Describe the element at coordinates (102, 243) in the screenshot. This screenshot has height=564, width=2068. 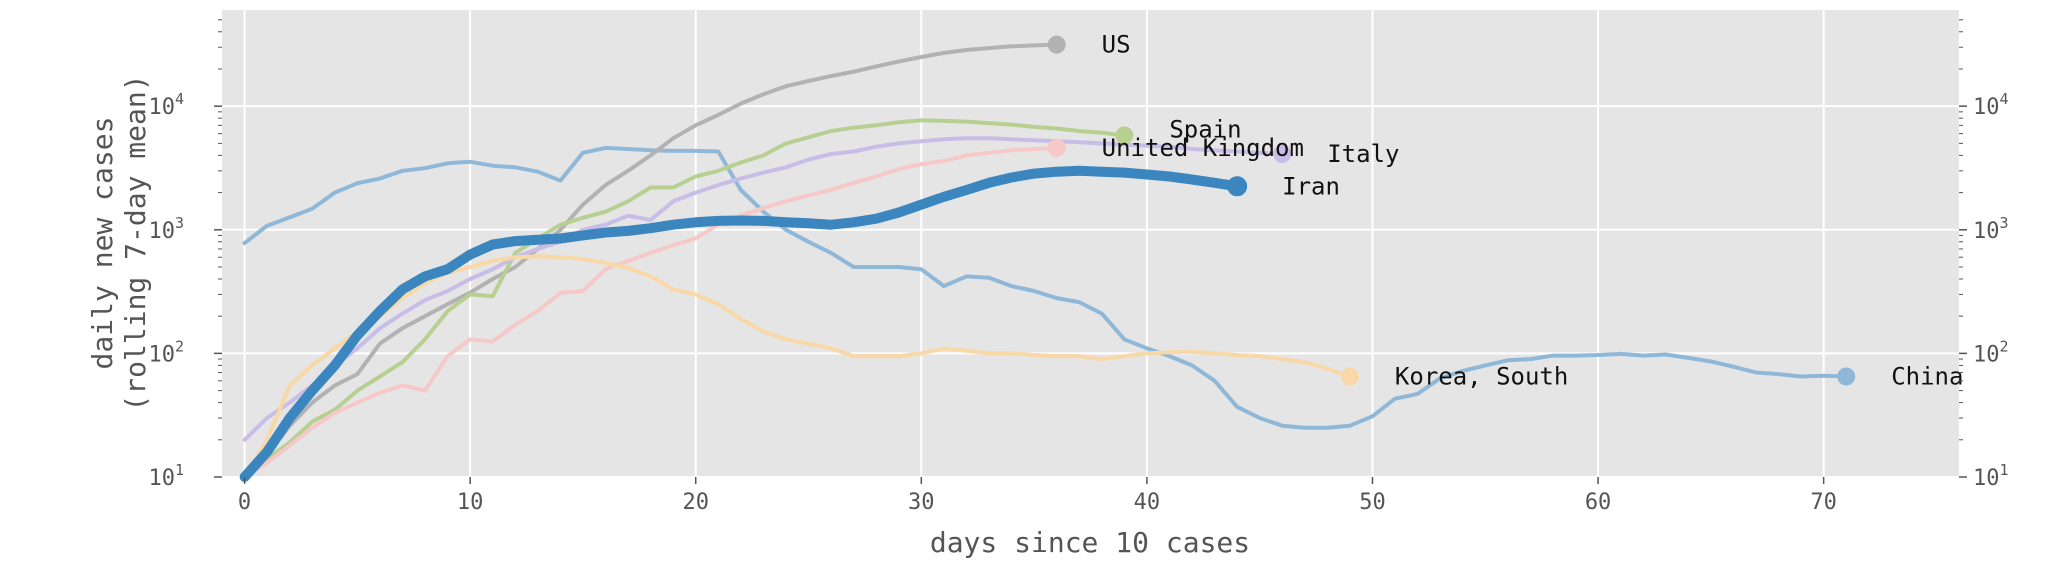
I see `y-axis-label: daily new cases` at that location.